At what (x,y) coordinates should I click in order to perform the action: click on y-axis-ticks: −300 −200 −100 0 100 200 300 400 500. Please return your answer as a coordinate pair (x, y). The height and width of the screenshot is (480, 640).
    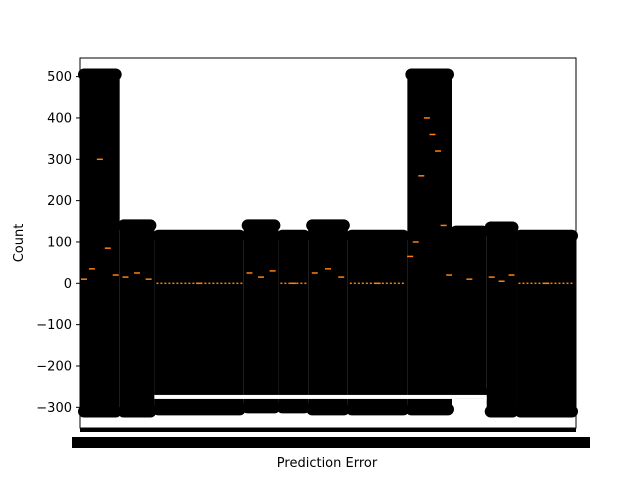
    Looking at the image, I should click on (58, 243).